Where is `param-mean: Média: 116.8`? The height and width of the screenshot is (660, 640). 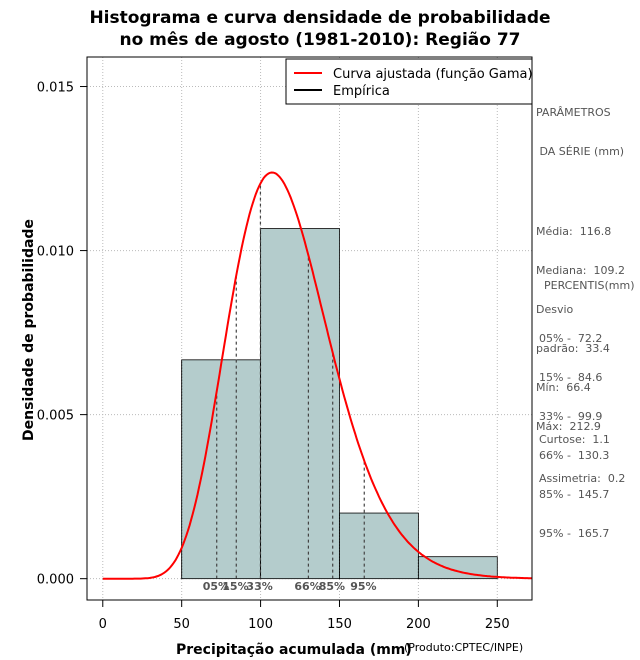
param-mean: Média: 116.8 is located at coordinates (574, 231).